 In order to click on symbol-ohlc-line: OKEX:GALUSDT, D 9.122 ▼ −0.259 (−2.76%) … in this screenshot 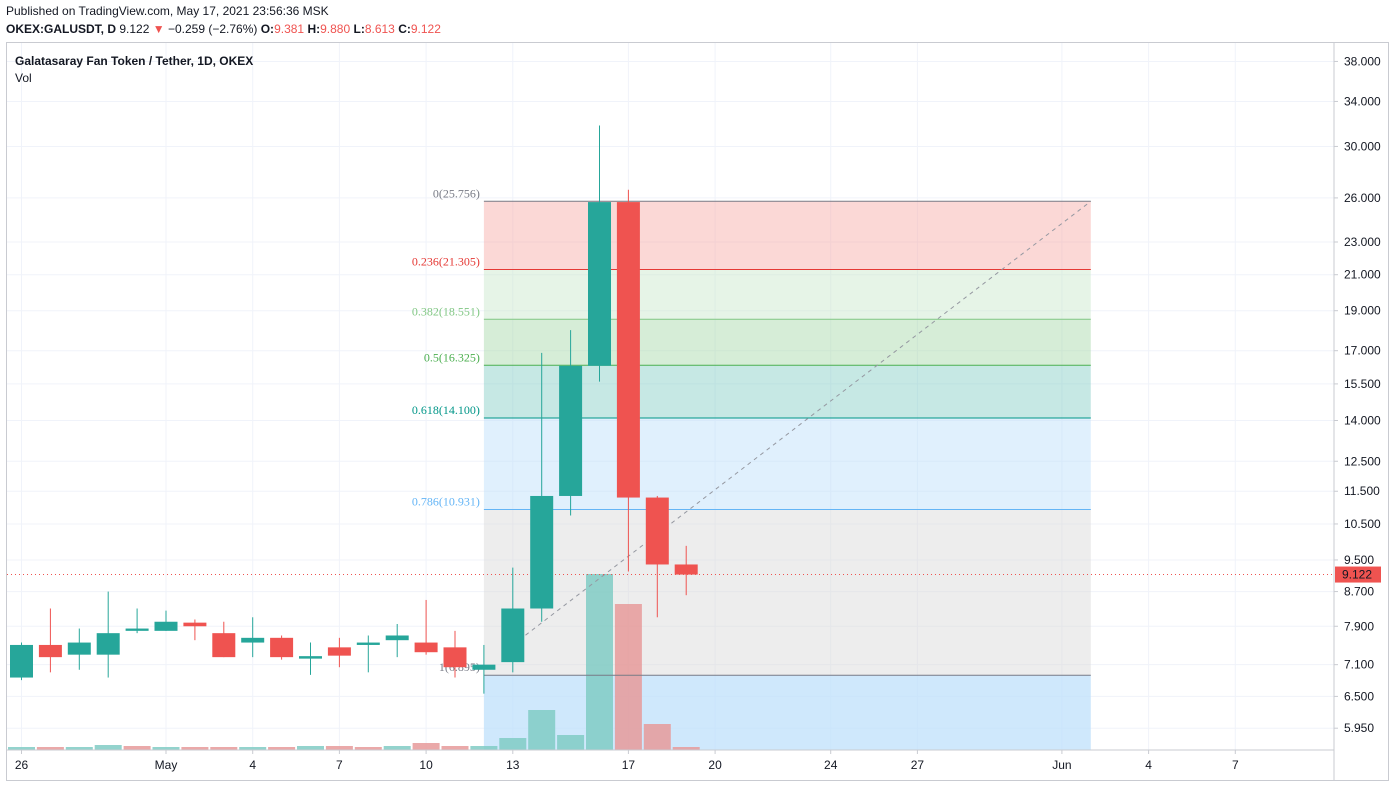, I will do `click(223, 29)`.